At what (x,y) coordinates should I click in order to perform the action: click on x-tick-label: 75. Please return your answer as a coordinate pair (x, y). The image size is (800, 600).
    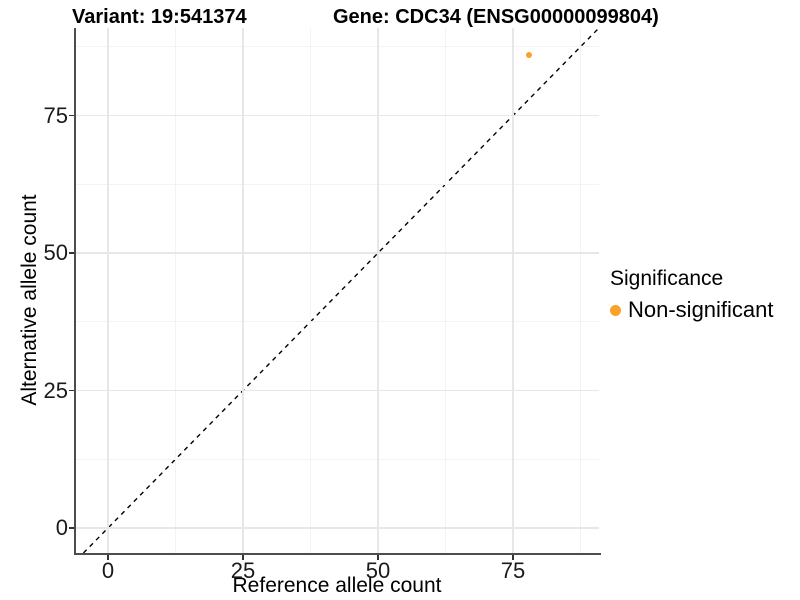
    Looking at the image, I should click on (513, 570).